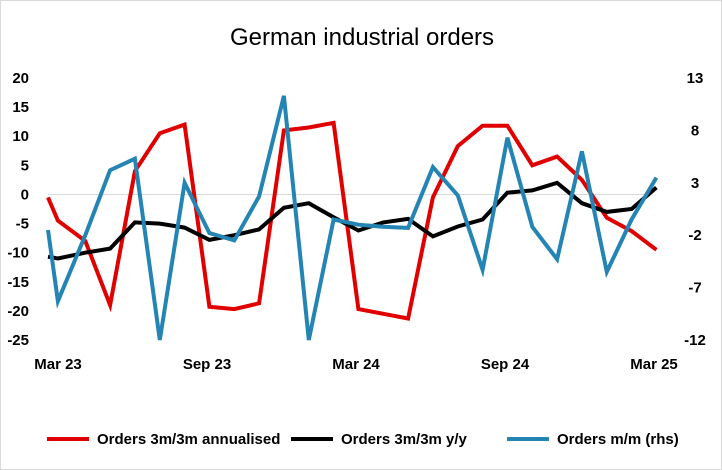 The height and width of the screenshot is (470, 722). Describe the element at coordinates (695, 183) in the screenshot. I see `right-tick-label: 3` at that location.